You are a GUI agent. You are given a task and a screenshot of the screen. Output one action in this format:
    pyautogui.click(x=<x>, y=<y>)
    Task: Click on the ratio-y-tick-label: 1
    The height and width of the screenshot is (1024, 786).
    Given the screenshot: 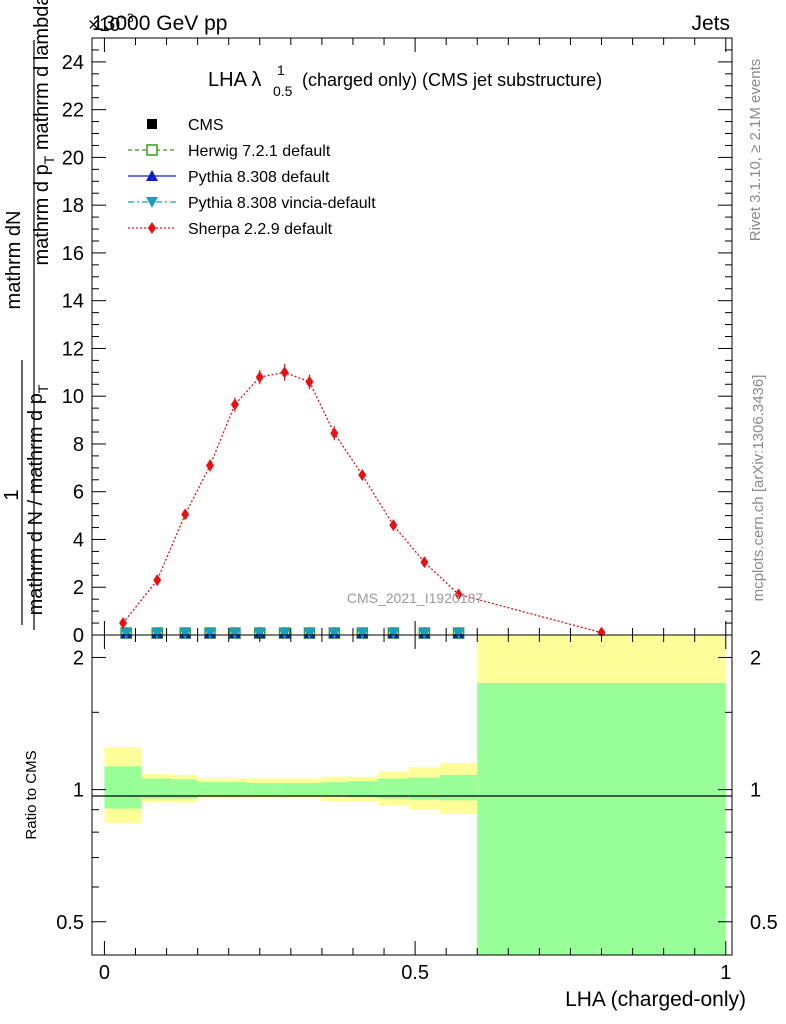 What is the action you would take?
    pyautogui.click(x=78, y=791)
    